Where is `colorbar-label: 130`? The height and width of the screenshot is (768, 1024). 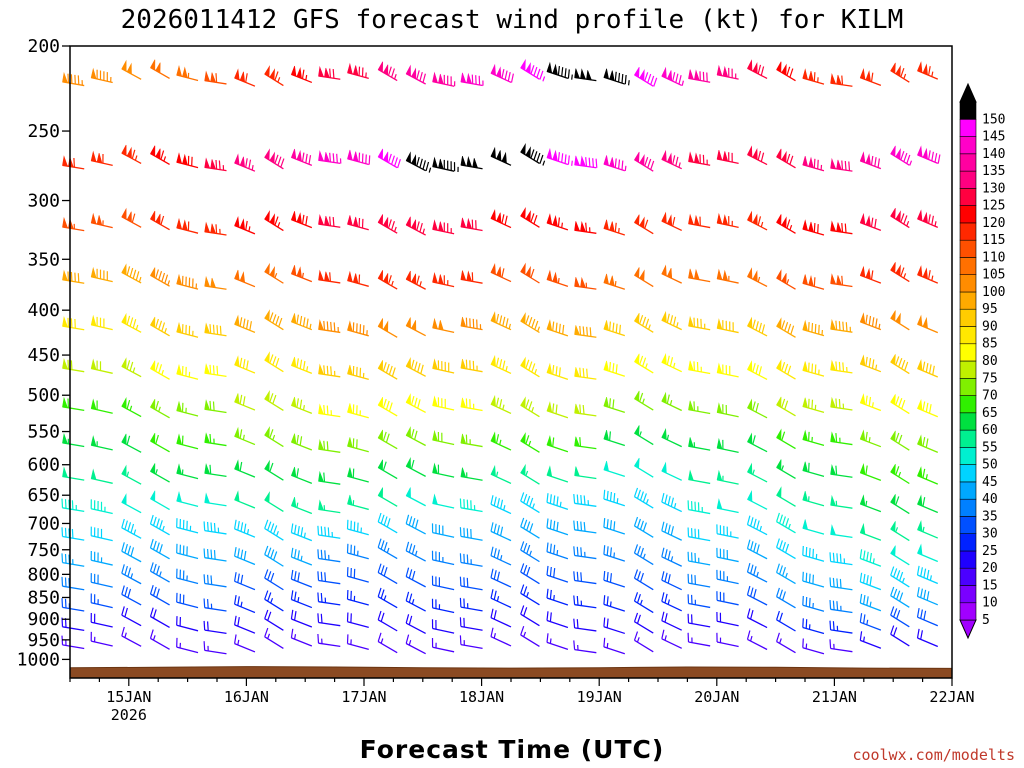
colorbar-label: 130 is located at coordinates (993, 188).